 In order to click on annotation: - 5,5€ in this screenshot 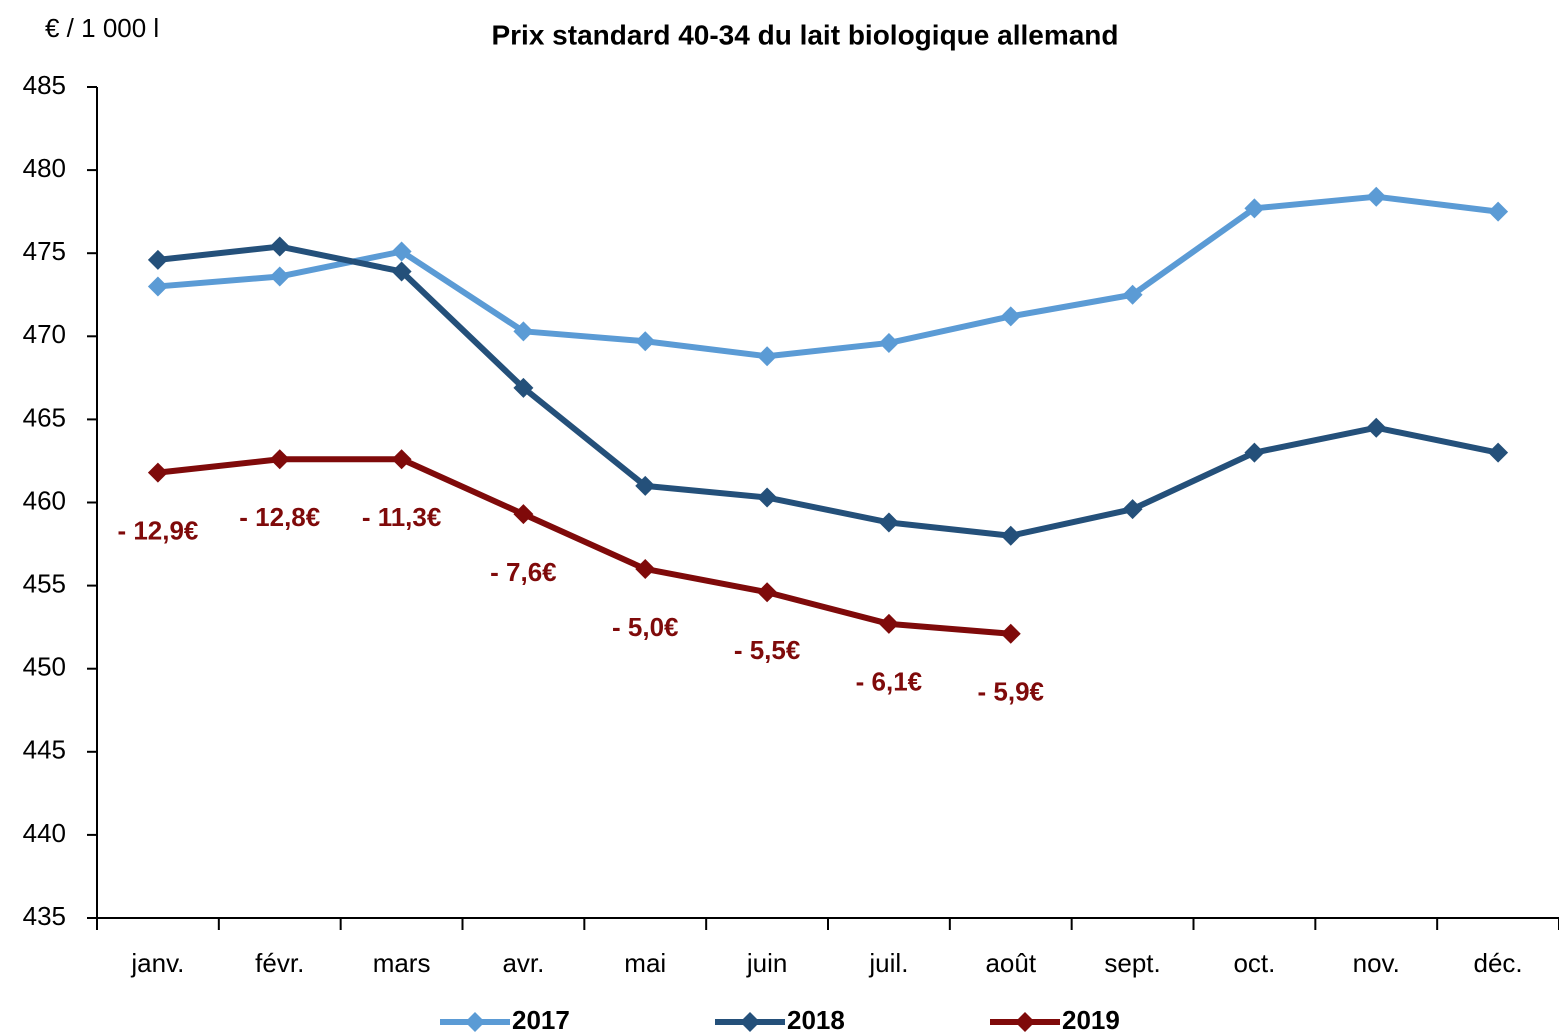, I will do `click(767, 650)`.